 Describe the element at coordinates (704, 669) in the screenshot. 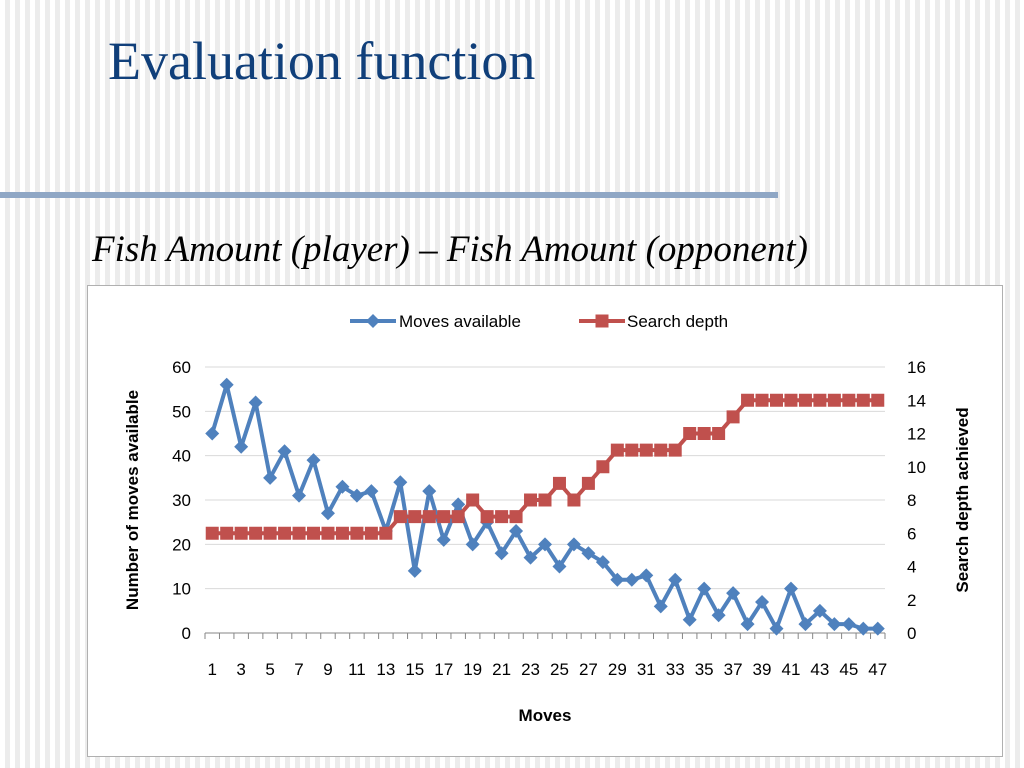

I see `x-tick-label: 35` at that location.